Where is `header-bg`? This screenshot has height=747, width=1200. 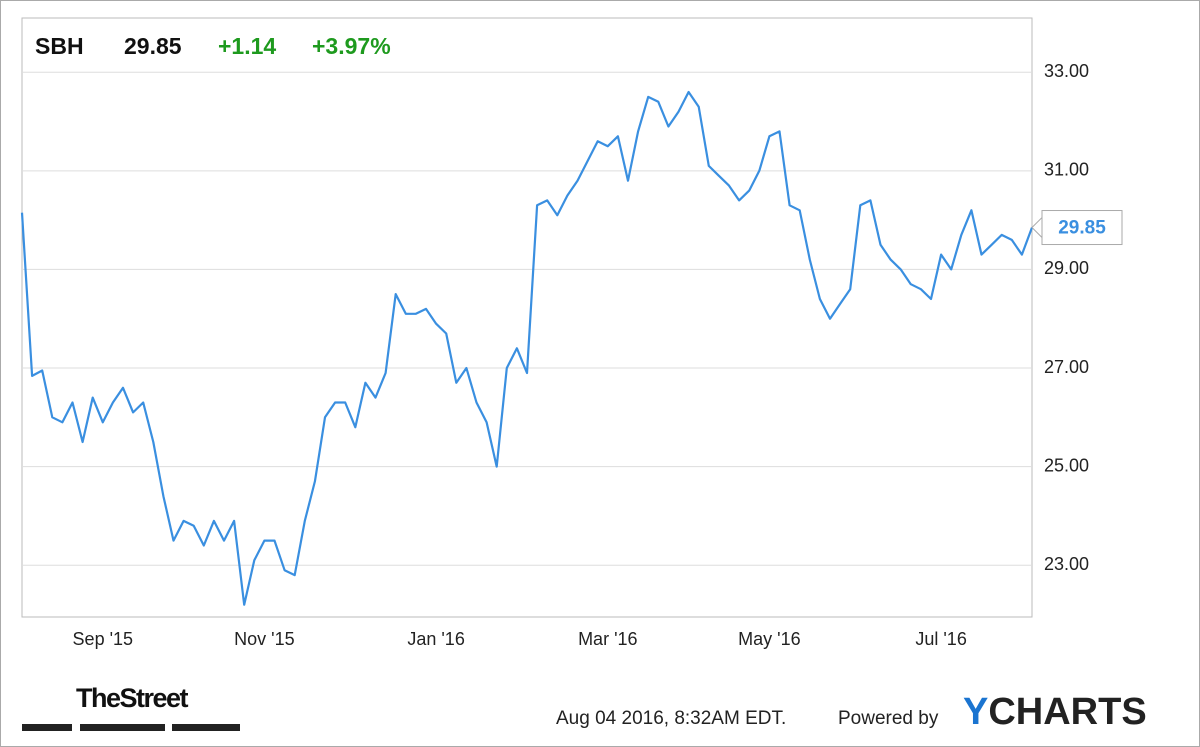 header-bg is located at coordinates (228, 48).